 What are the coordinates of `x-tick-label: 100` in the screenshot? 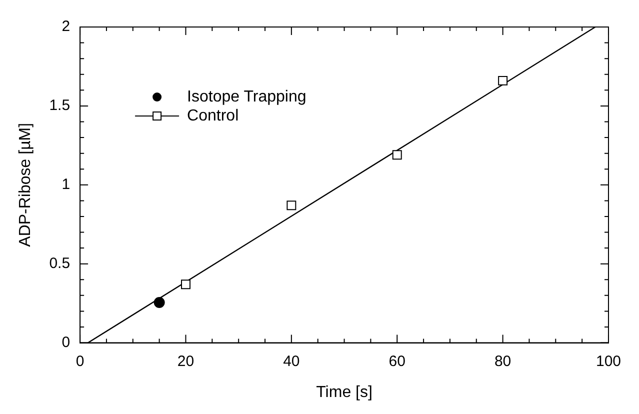 It's located at (608, 361).